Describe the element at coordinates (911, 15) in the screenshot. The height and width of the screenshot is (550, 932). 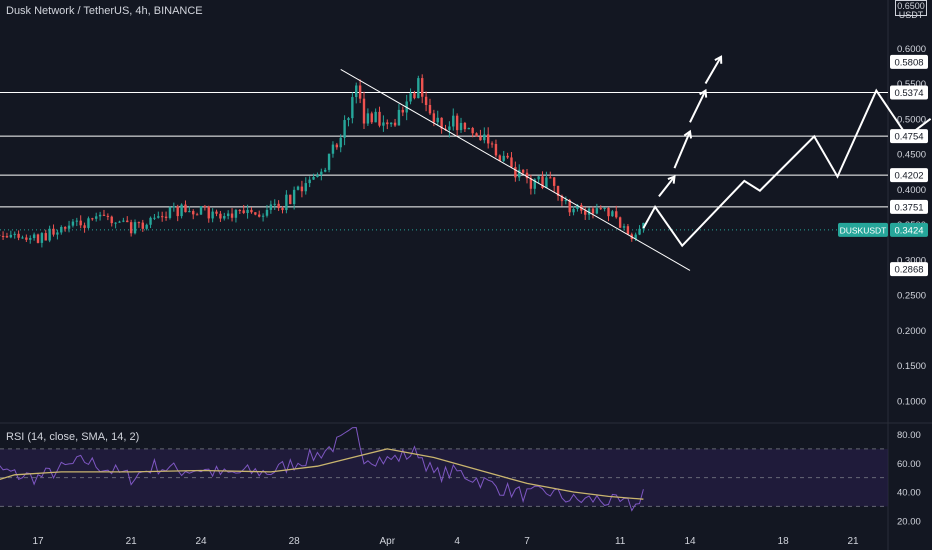
I see `axis-unit-currency: USDT` at that location.